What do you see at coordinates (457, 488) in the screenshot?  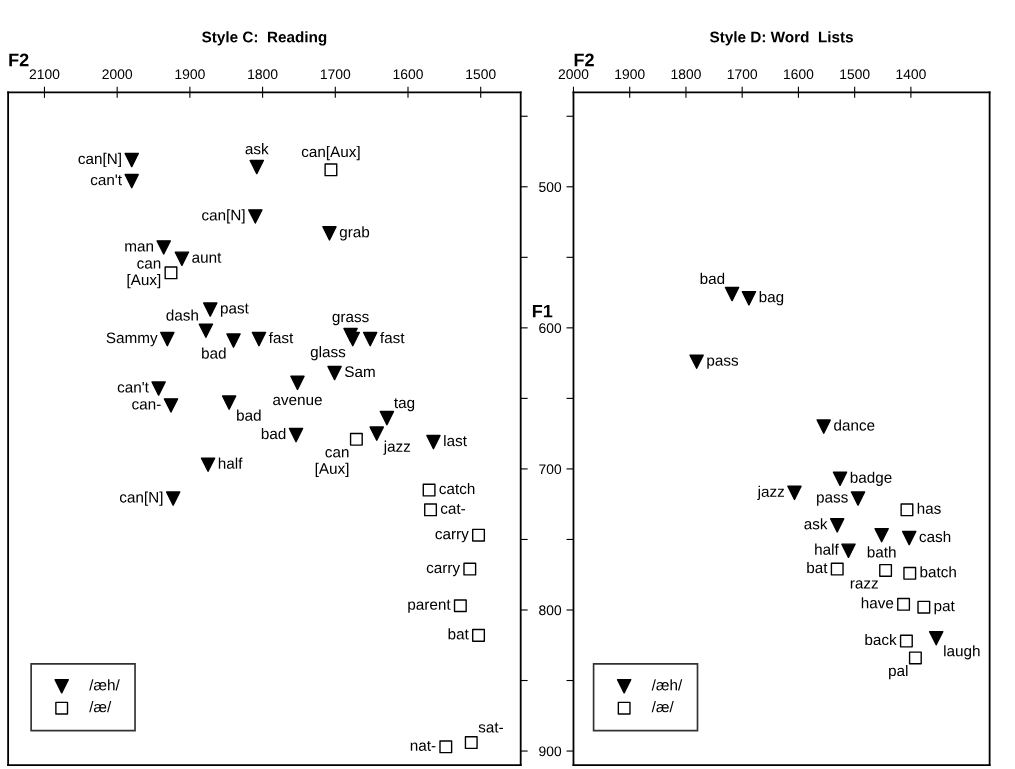 I see `annotation: catch` at bounding box center [457, 488].